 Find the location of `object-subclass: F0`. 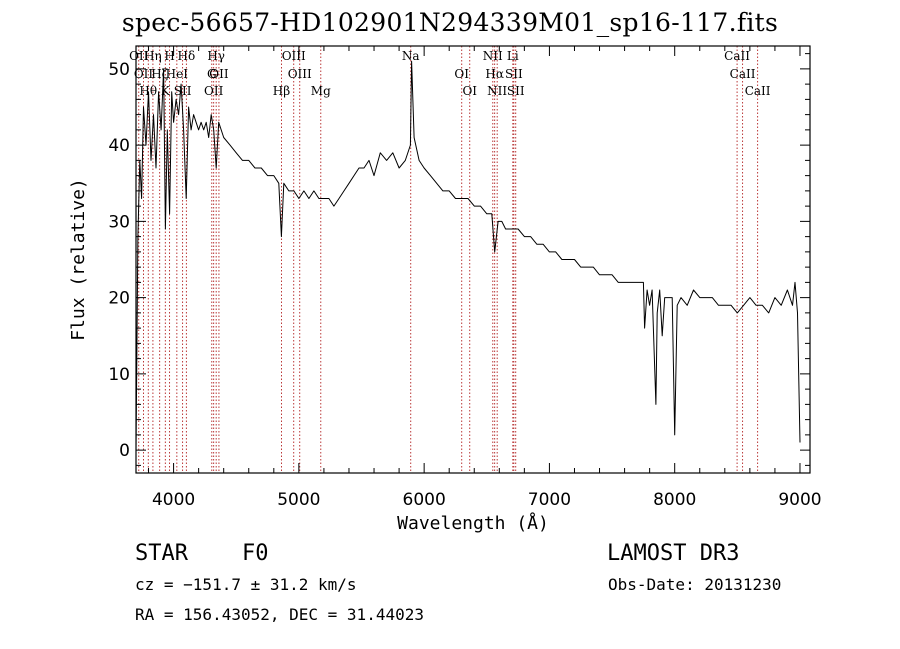

object-subclass: F0 is located at coordinates (255, 553).